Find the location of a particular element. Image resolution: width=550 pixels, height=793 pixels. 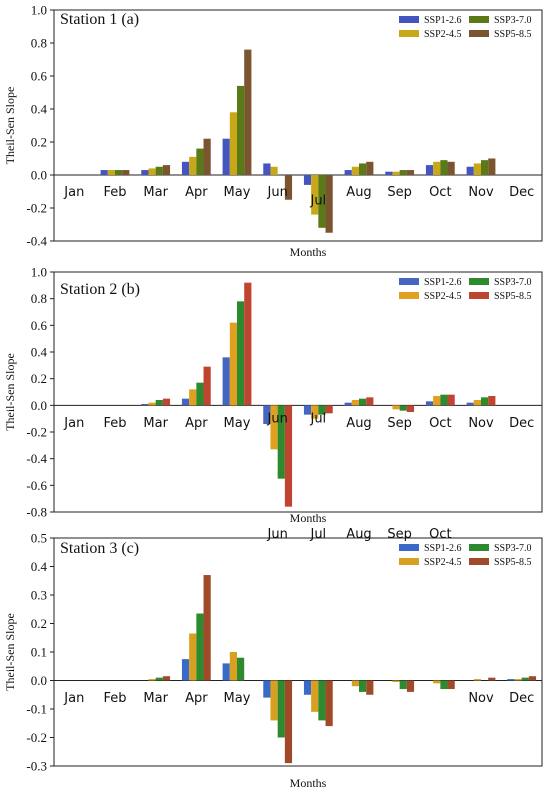

y-tick-label: 0.4 is located at coordinates (39, 566).